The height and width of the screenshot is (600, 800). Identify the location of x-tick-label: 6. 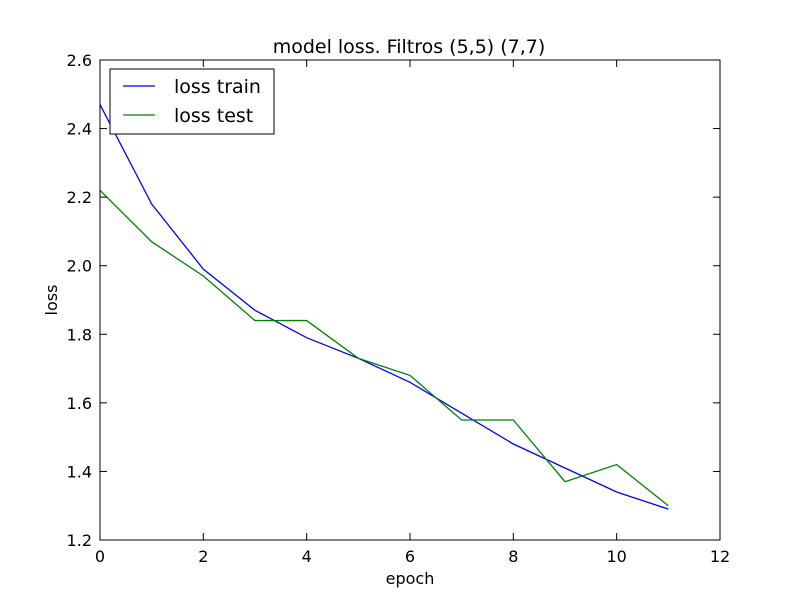
(410, 556).